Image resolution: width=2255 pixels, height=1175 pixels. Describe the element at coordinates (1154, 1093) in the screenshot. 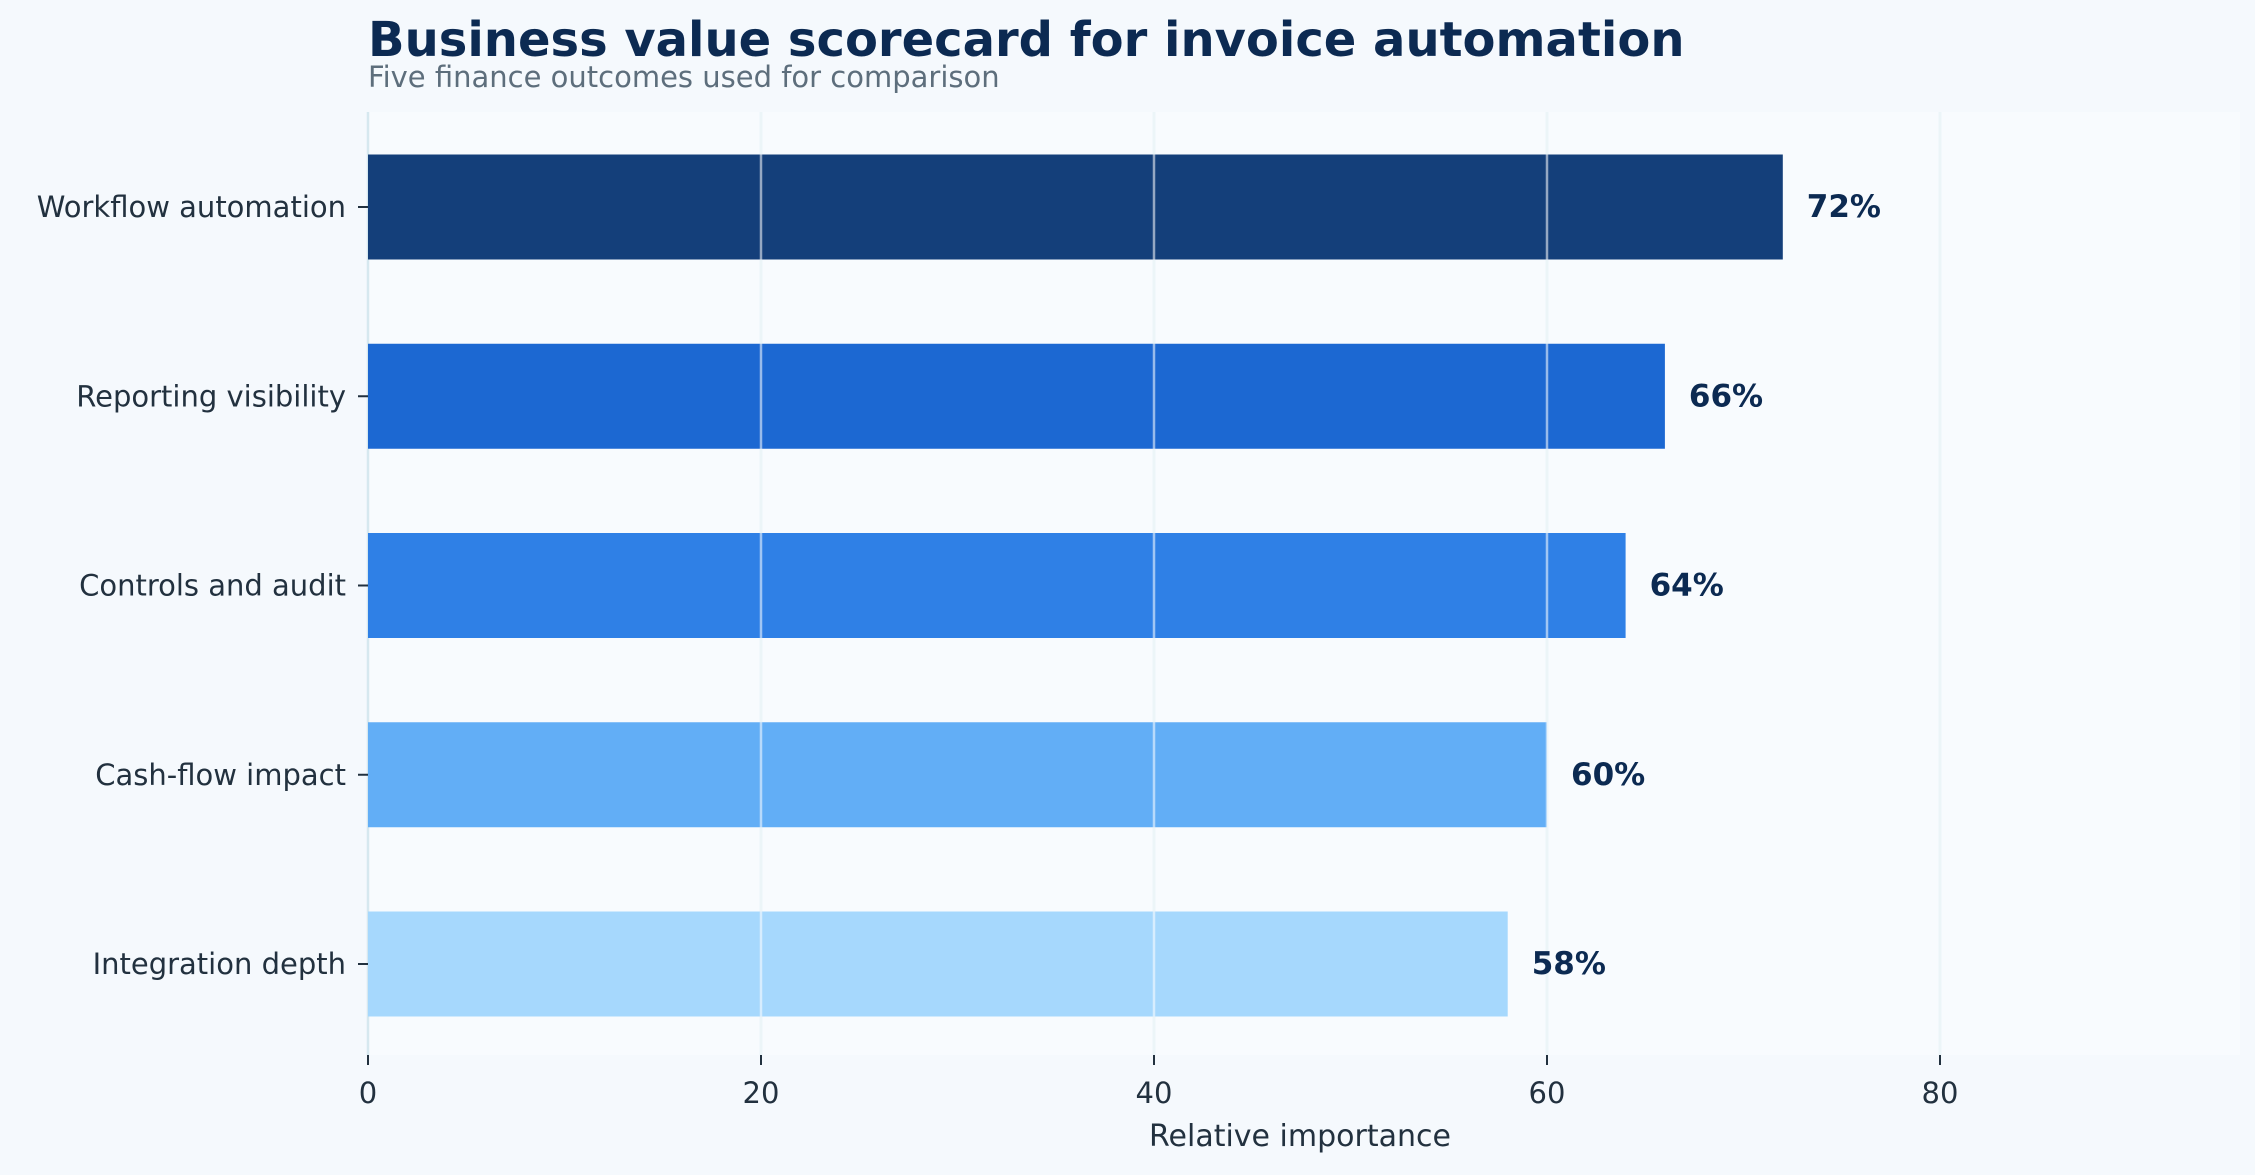

I see `x-tick-label: 40` at that location.